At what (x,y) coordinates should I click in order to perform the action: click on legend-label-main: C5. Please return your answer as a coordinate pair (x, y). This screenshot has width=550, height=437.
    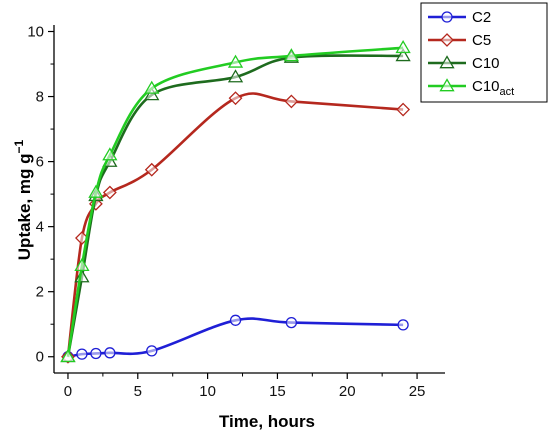
    Looking at the image, I should click on (481, 40).